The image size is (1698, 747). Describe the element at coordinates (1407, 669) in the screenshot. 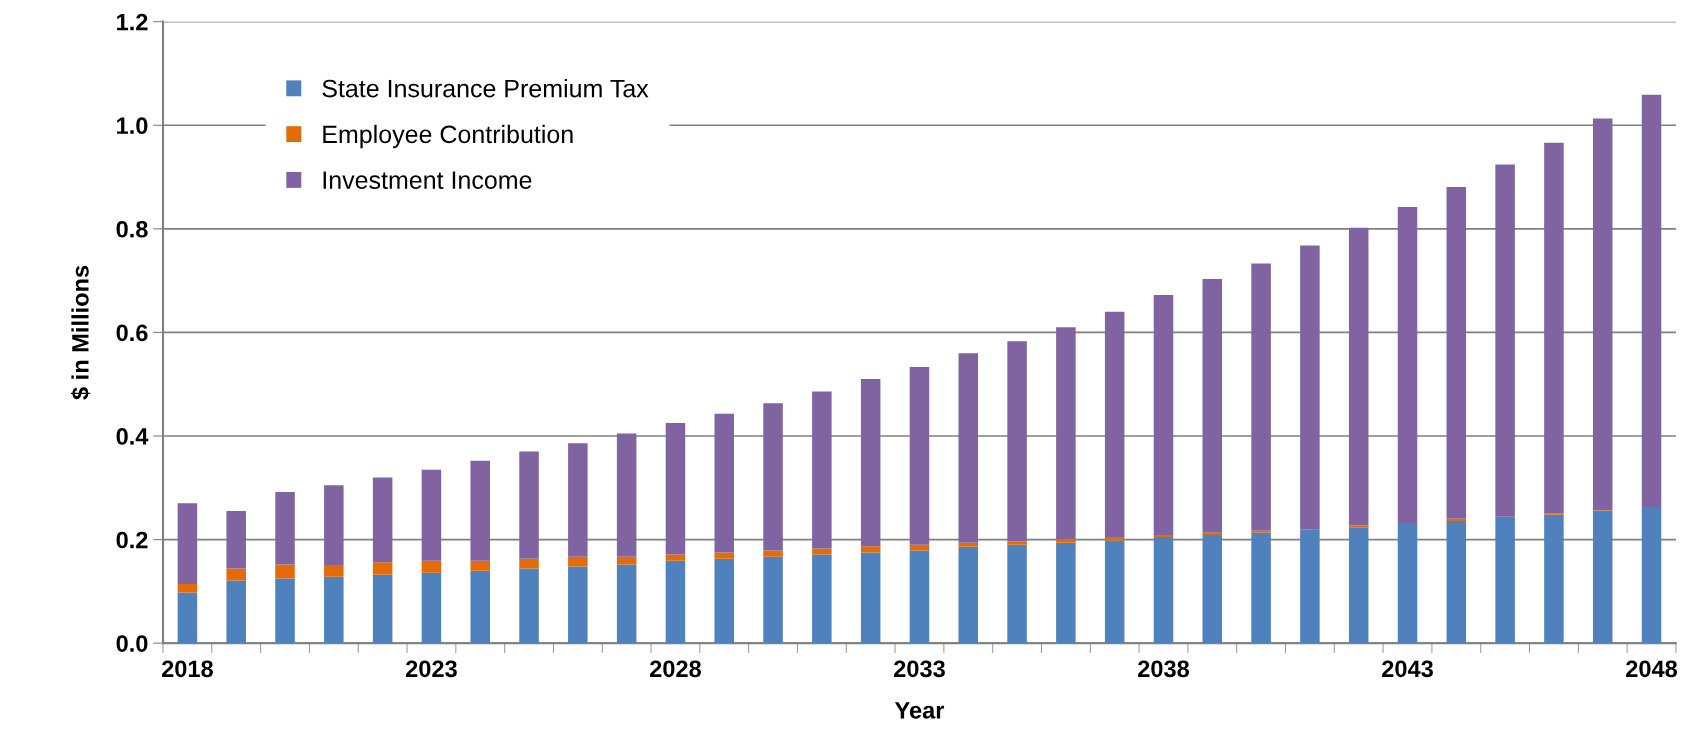

I see `x-tick-label: 2043` at that location.